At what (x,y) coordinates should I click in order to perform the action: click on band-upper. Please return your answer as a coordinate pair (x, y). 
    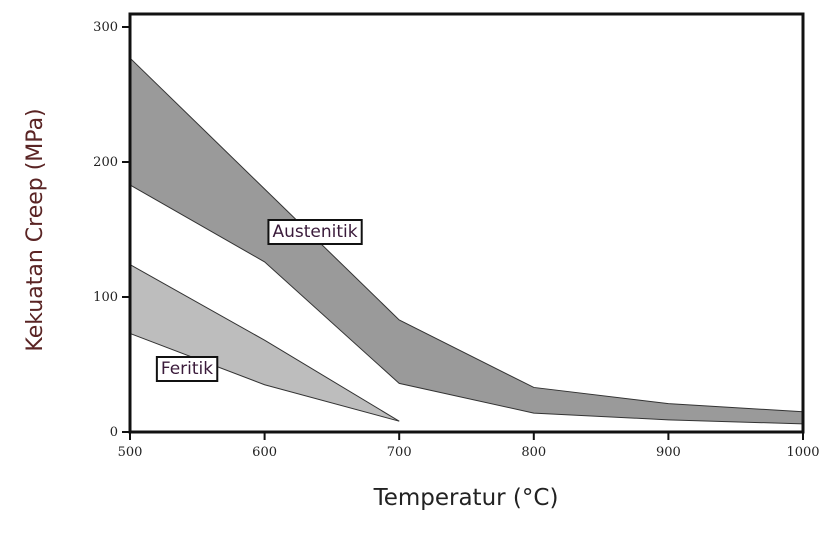
    Looking at the image, I should click on (264, 343).